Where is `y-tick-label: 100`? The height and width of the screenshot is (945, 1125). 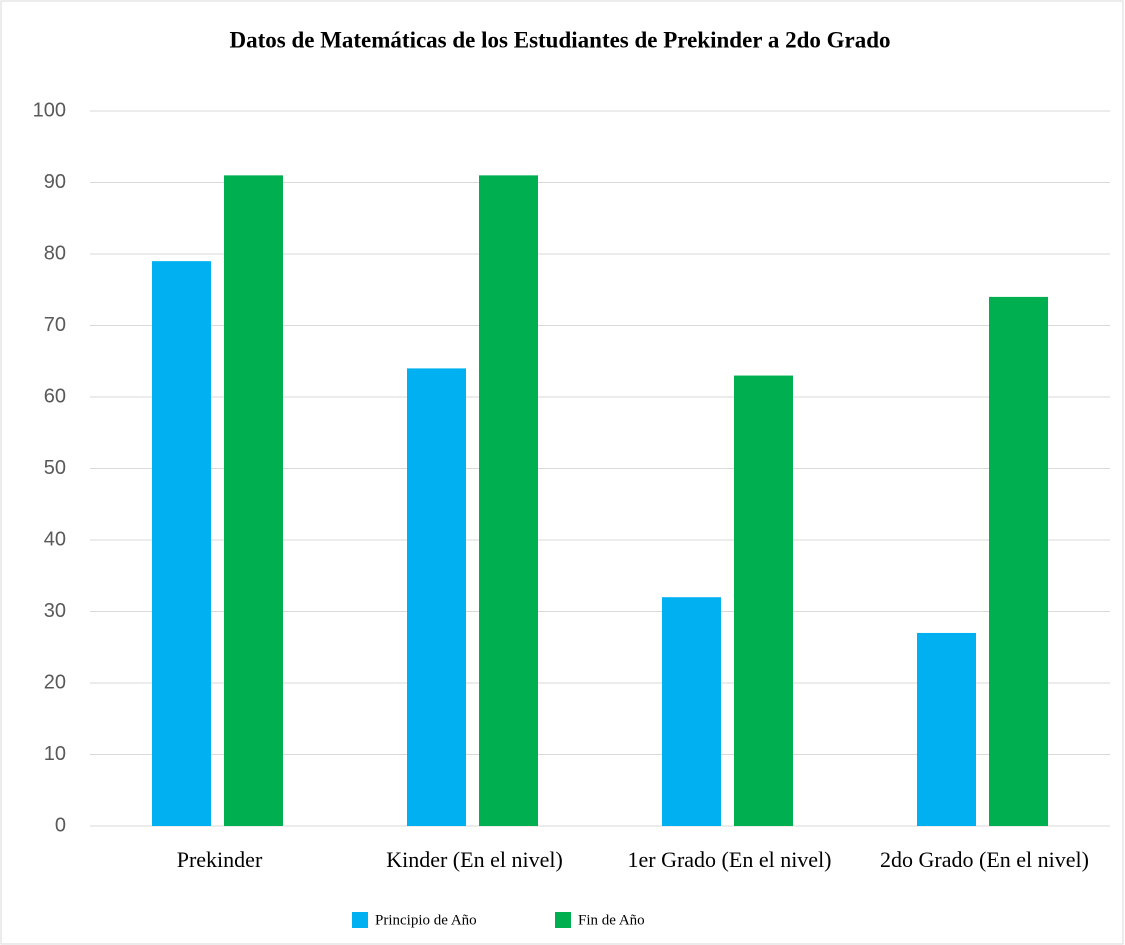 y-tick-label: 100 is located at coordinates (49, 110).